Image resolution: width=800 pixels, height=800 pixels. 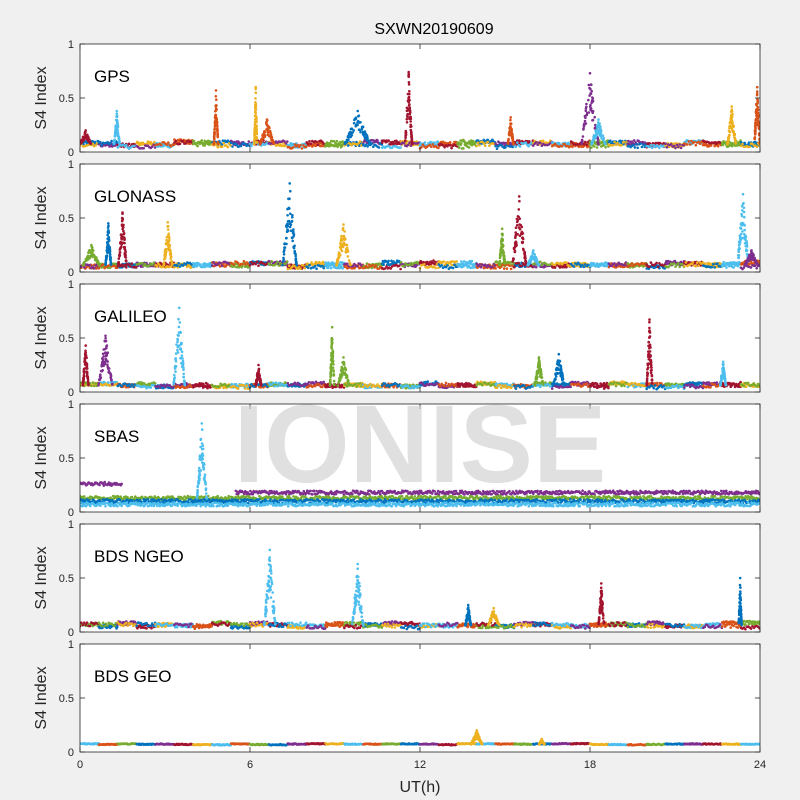 I want to click on y-tick-label: 0, so click(x=71, y=153).